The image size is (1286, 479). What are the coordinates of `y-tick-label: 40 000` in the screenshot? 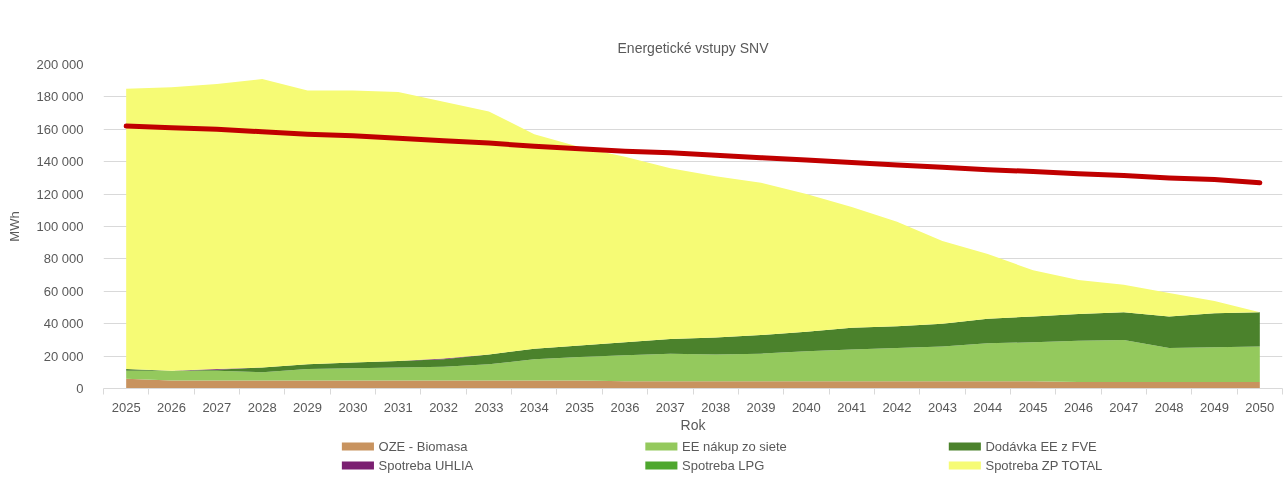 It's located at (63, 324).